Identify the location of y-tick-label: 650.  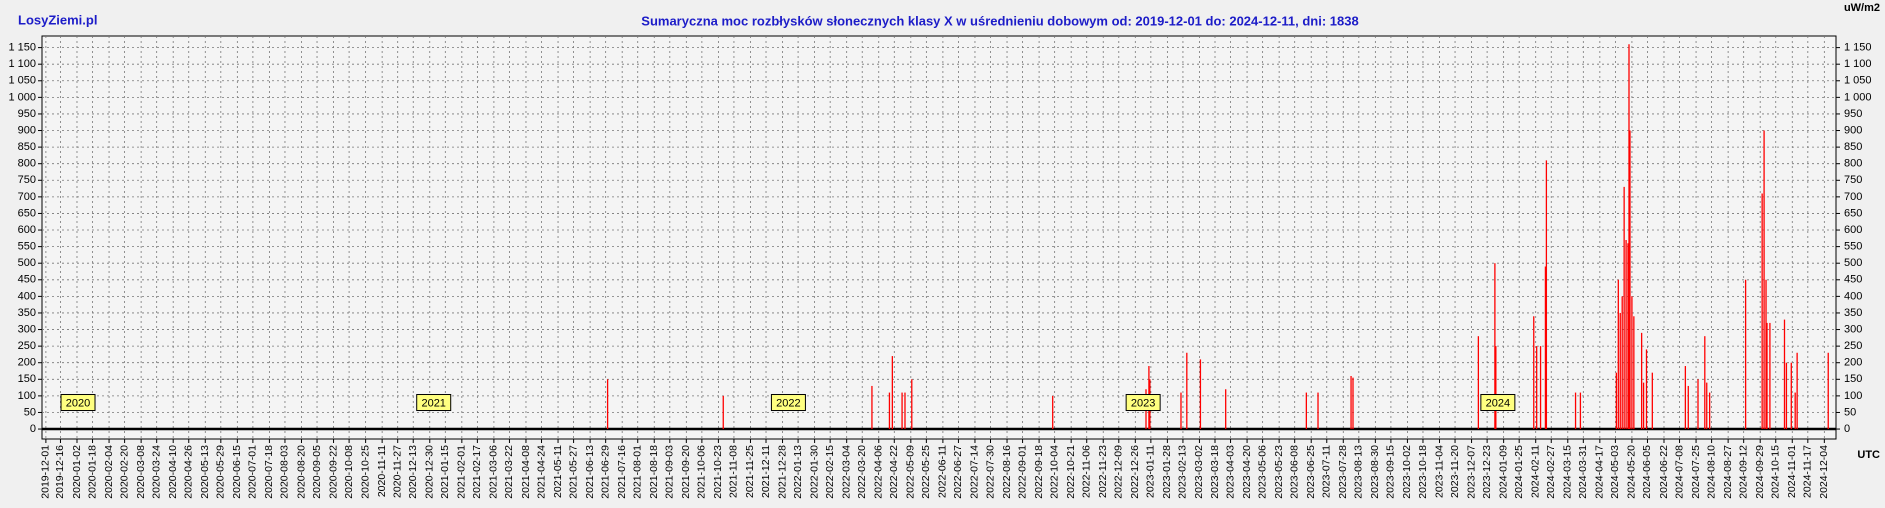
(27, 213).